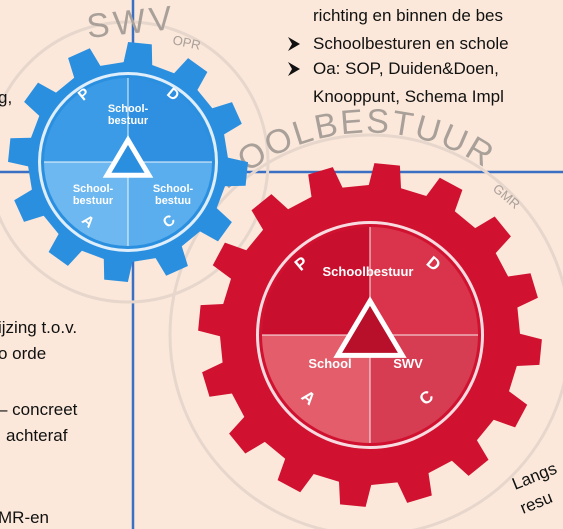 The width and height of the screenshot is (563, 529). I want to click on segment-label: SWV, so click(408, 363).